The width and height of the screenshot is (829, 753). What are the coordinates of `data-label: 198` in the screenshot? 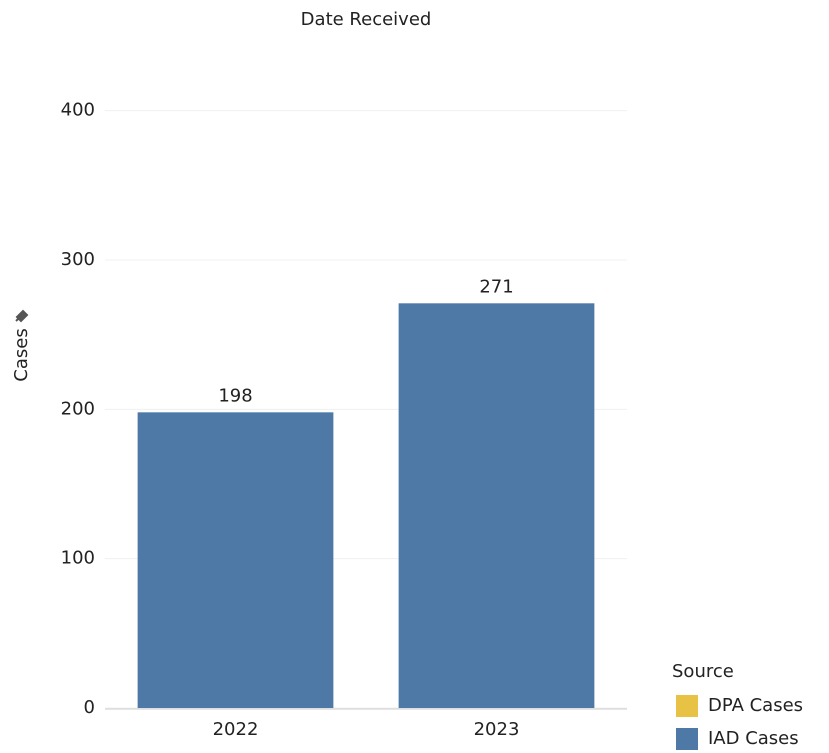 It's located at (235, 395).